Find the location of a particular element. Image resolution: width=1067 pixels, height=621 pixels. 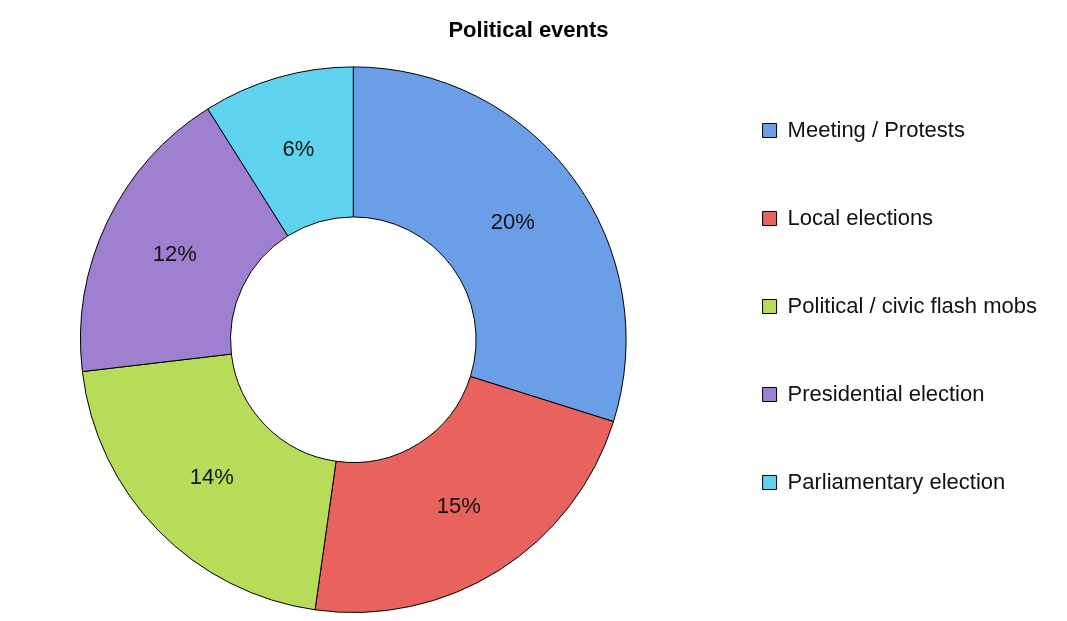

legend-label: Presidential election is located at coordinates (886, 393).